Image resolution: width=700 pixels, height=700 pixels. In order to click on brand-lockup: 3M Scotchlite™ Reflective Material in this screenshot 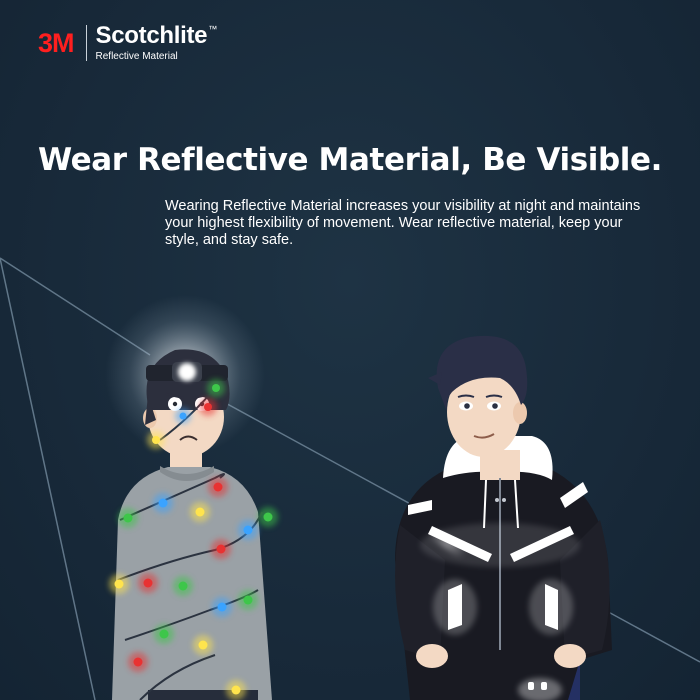, I will do `click(128, 42)`.